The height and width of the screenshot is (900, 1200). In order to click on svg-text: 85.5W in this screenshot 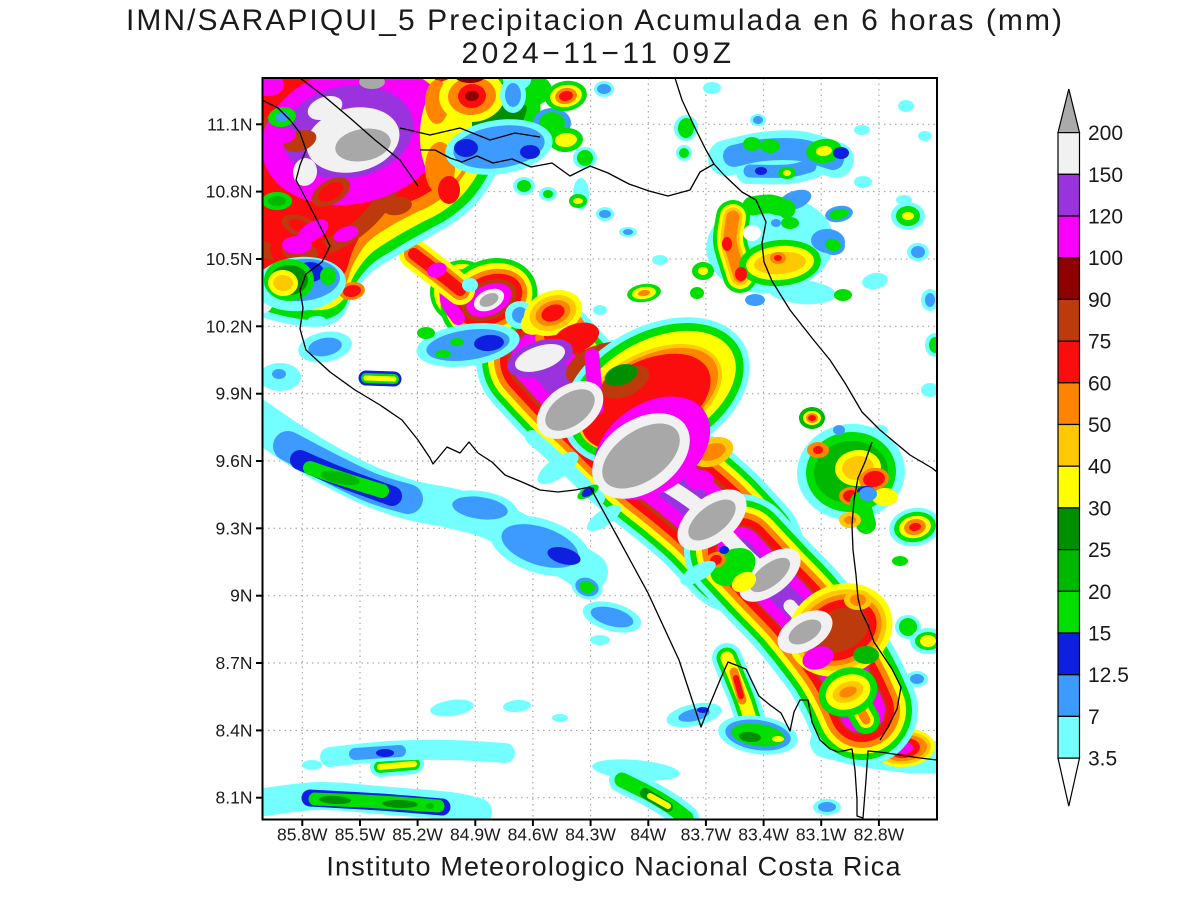, I will do `click(360, 835)`.